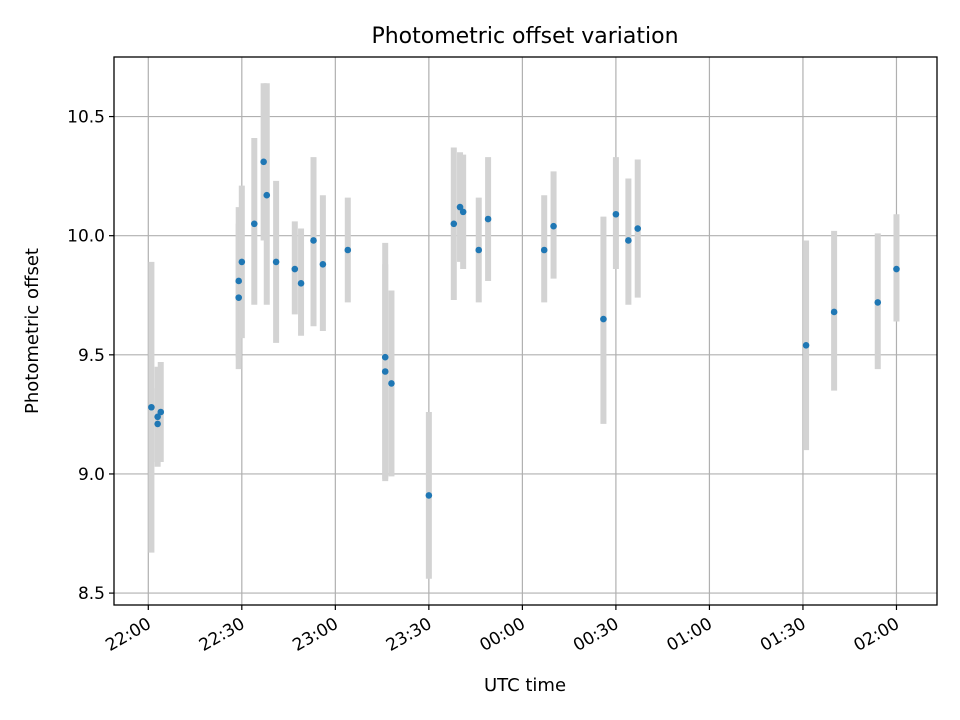 This screenshot has height=720, width=960. Describe the element at coordinates (222, 635) in the screenshot. I see `x-tick-label: 22:30` at that location.